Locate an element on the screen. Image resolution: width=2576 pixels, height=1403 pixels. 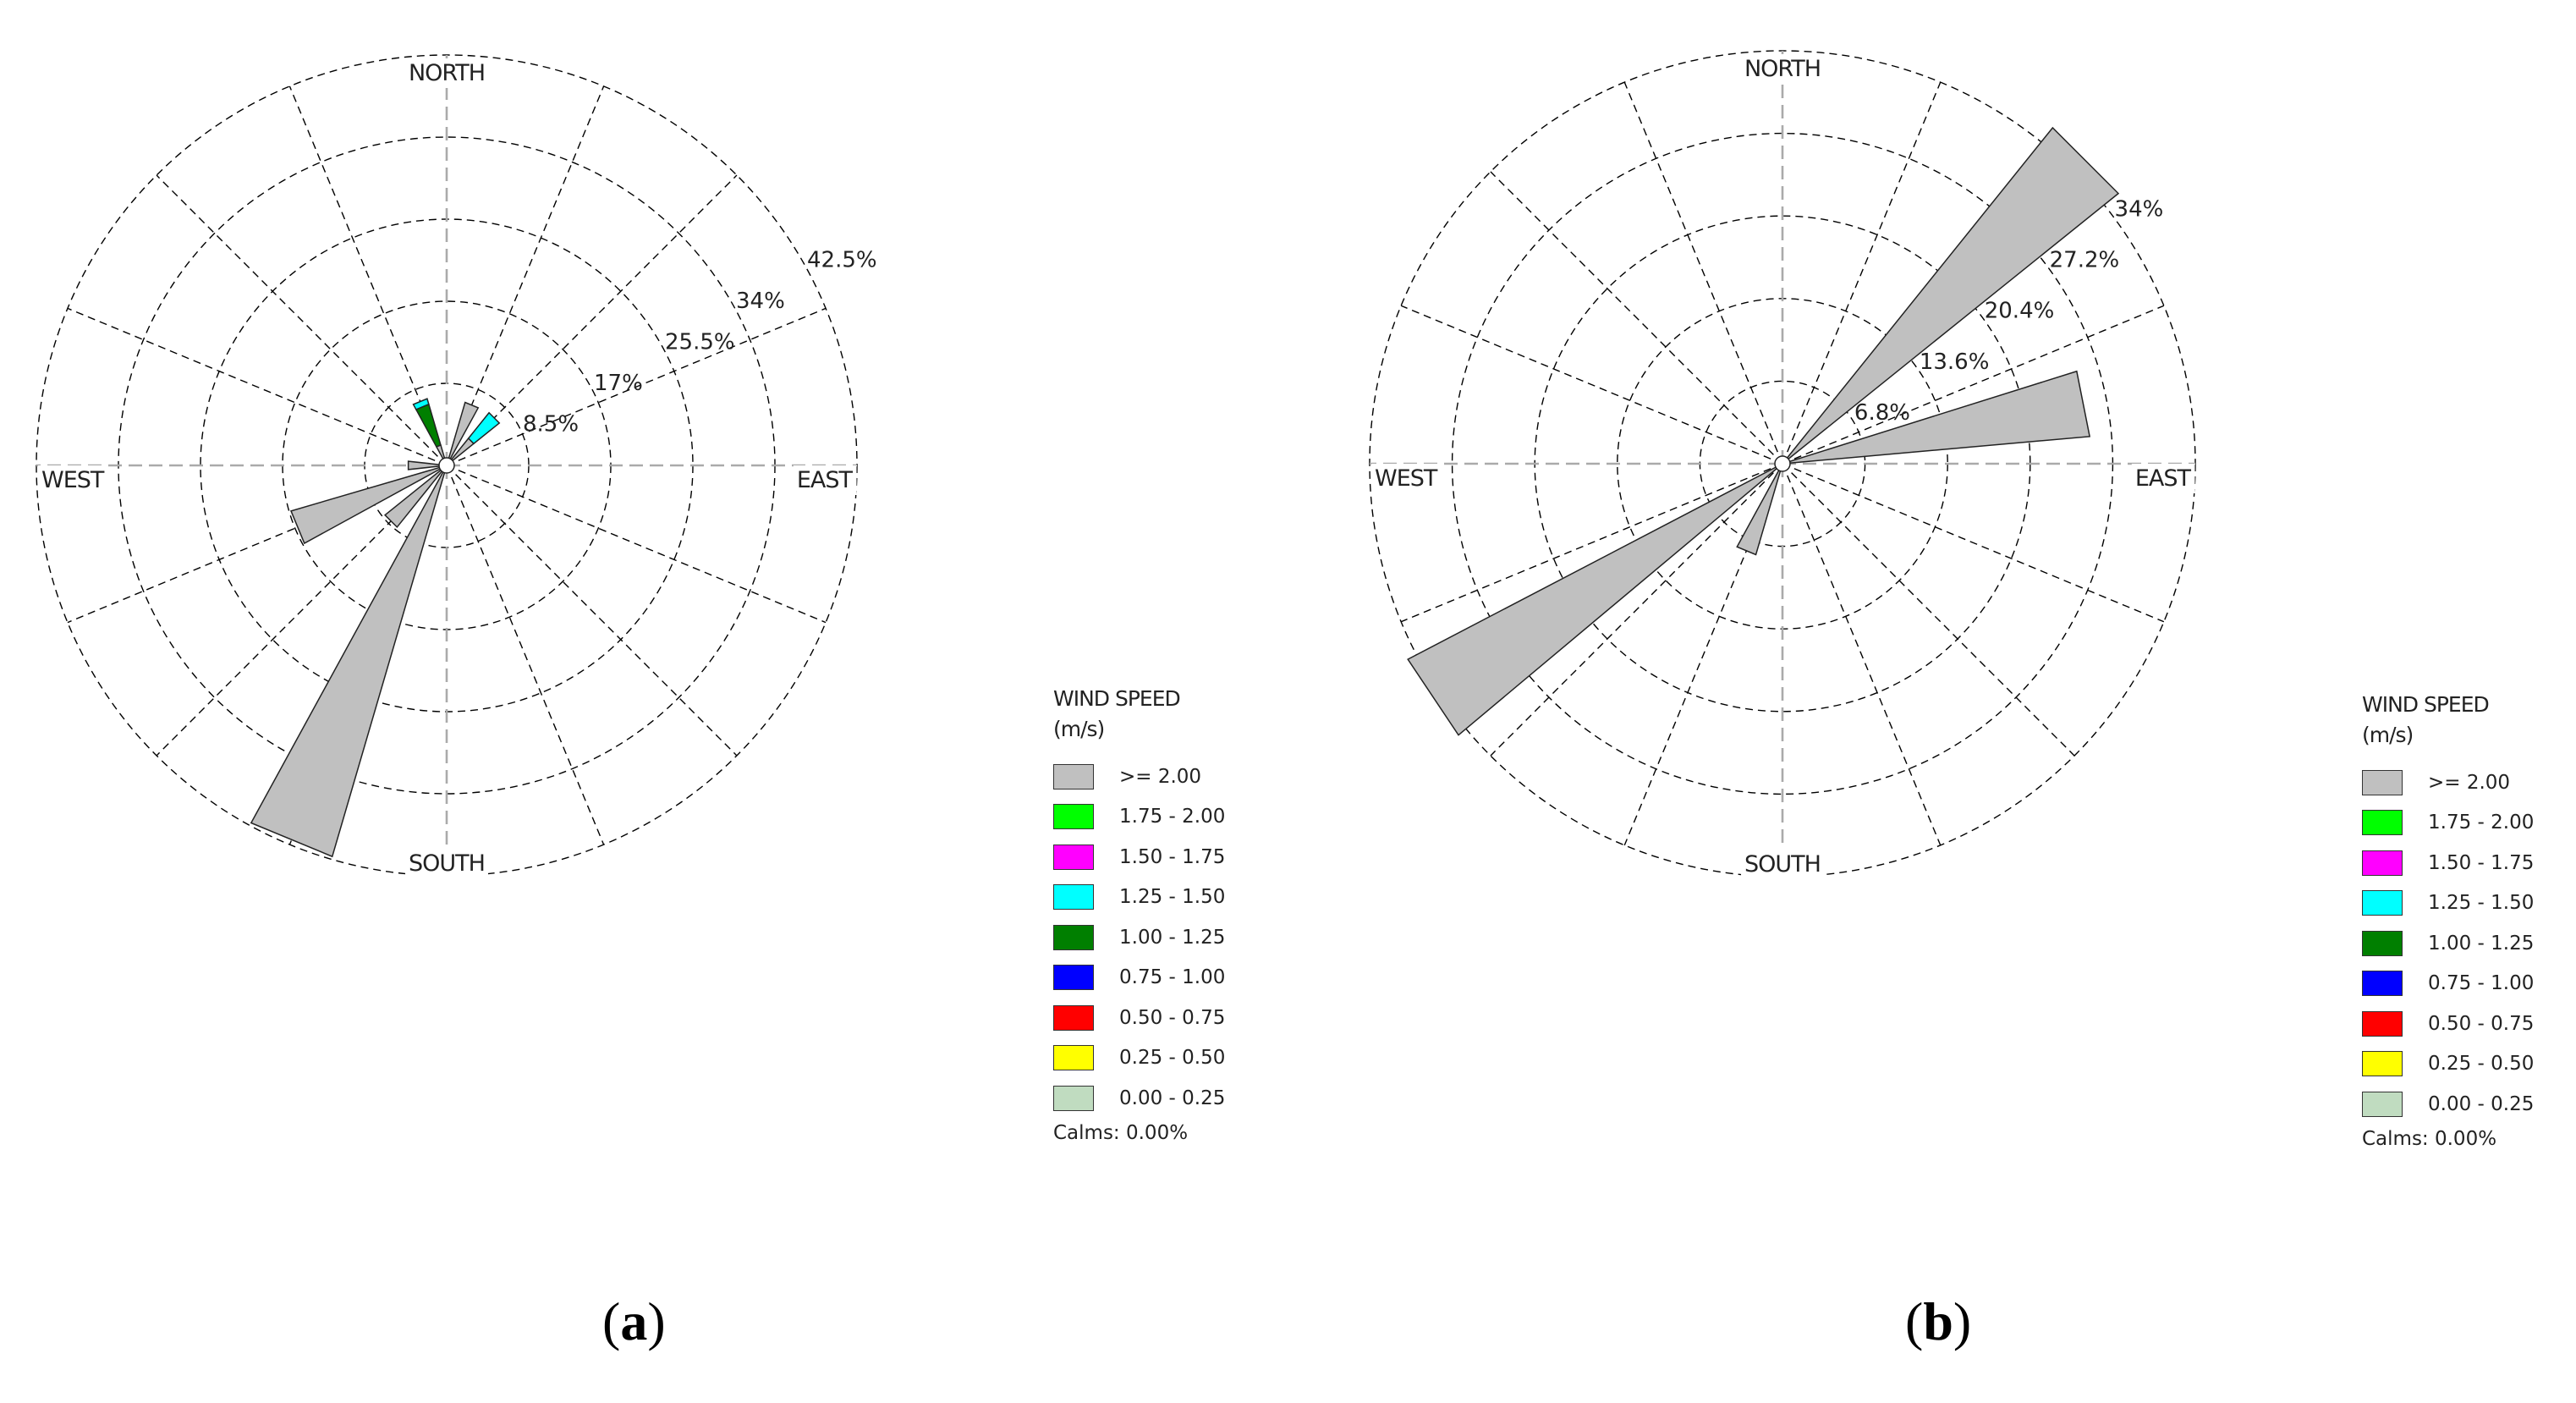
ring-label-3: 27.2% is located at coordinates (2085, 260).